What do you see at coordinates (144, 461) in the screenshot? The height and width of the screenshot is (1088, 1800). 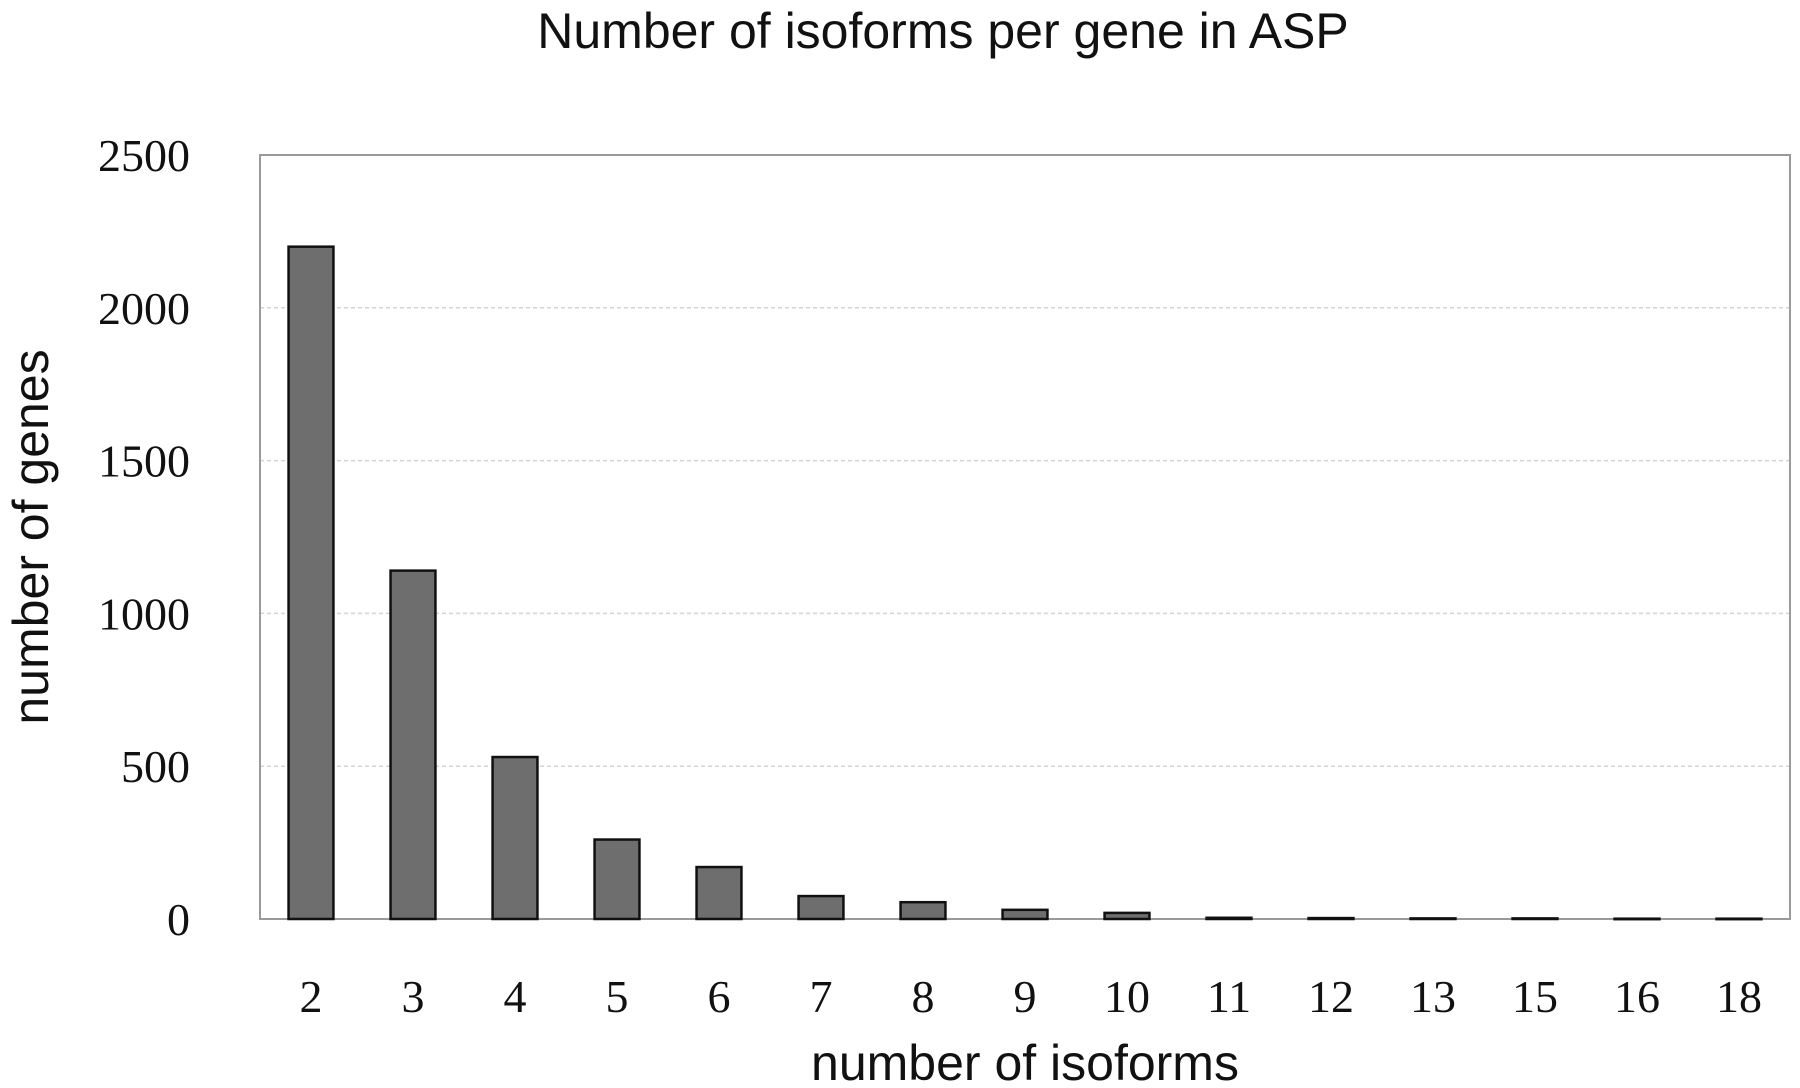 I see `y-tick-label: 1500` at bounding box center [144, 461].